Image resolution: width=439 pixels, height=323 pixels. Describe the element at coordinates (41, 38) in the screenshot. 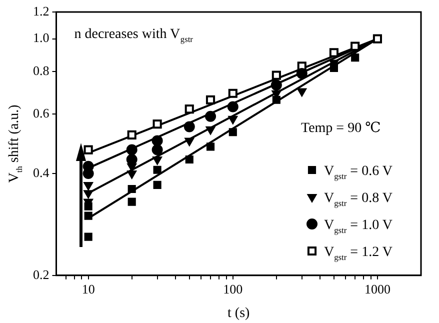

I see `y-tick-label: 1.0` at that location.